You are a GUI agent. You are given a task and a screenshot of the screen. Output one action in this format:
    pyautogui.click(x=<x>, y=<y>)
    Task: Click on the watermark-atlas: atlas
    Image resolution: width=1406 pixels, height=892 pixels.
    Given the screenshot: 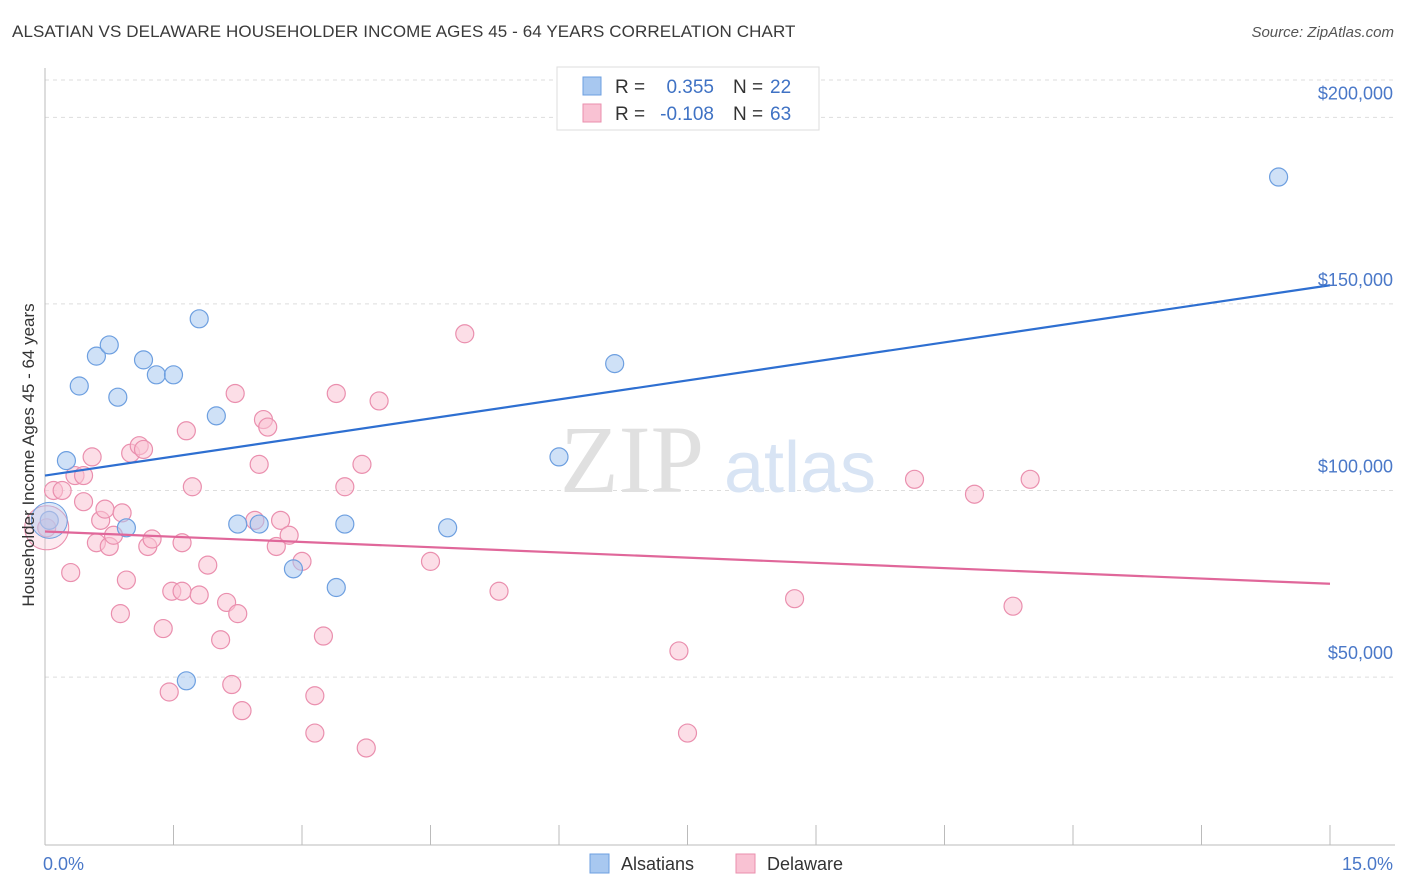 What is the action you would take?
    pyautogui.click(x=800, y=468)
    